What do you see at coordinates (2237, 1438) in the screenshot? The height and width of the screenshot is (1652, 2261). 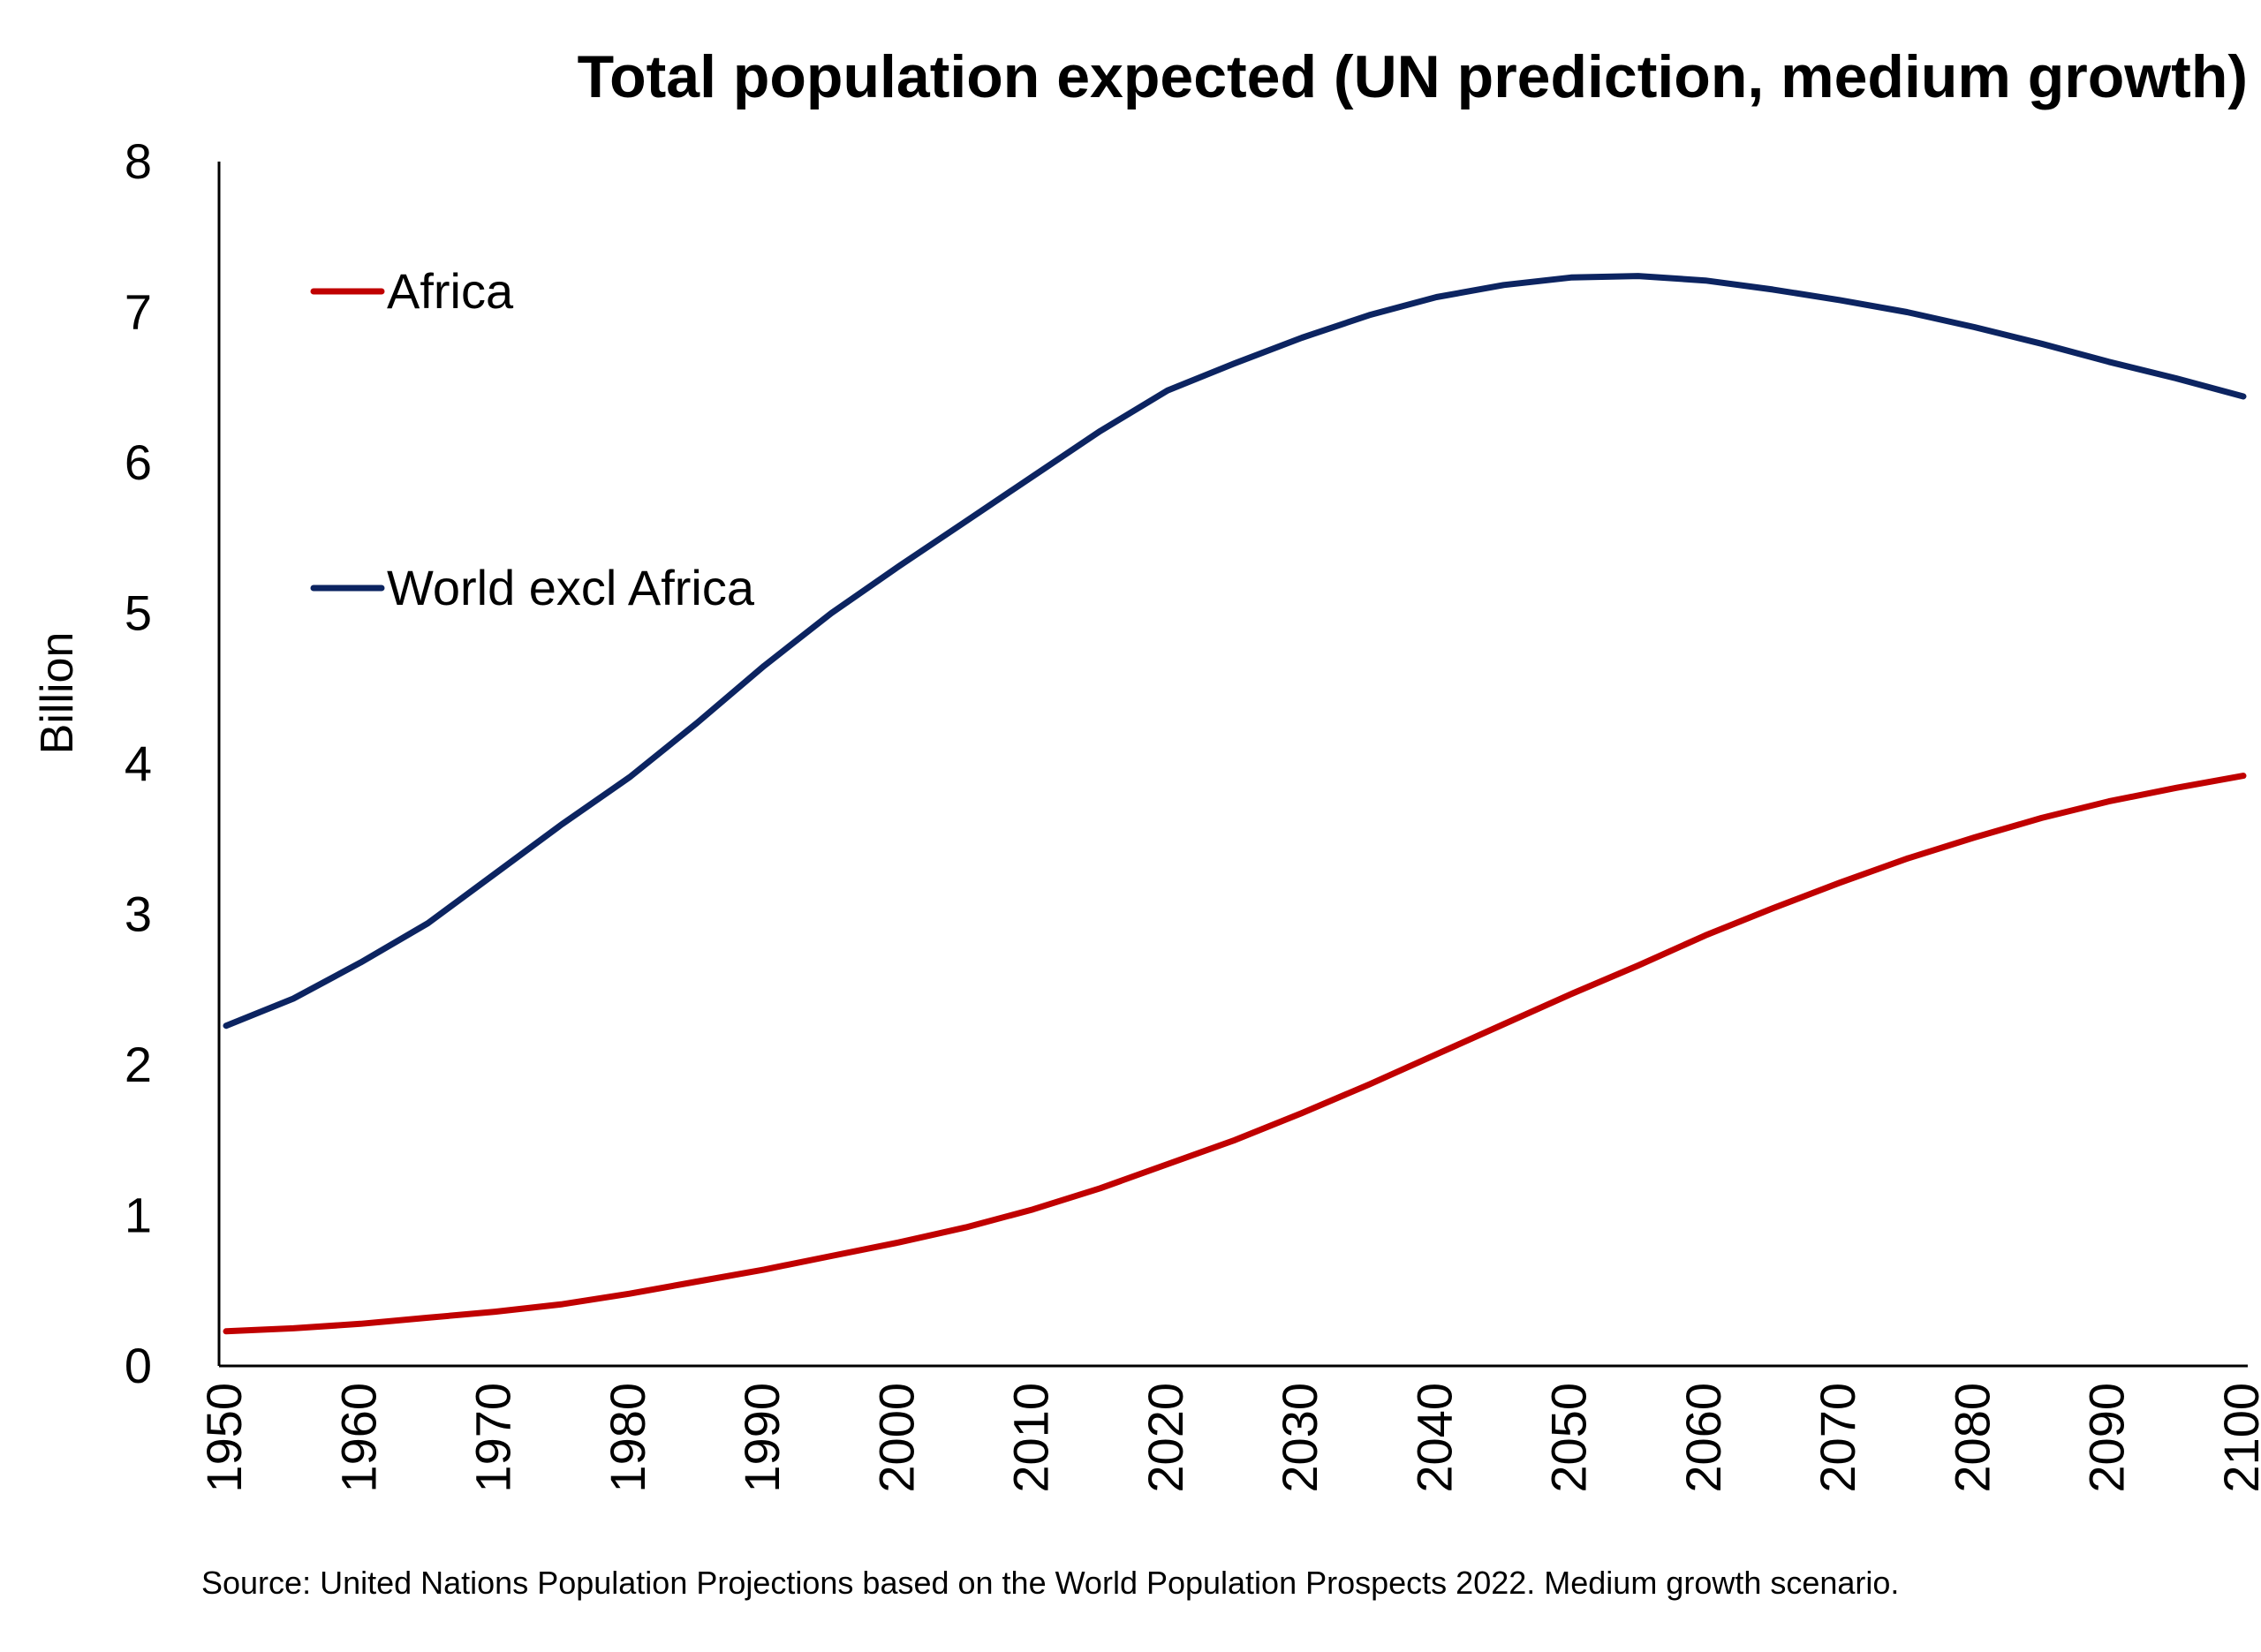 I see `x-tick-label: 2100` at bounding box center [2237, 1438].